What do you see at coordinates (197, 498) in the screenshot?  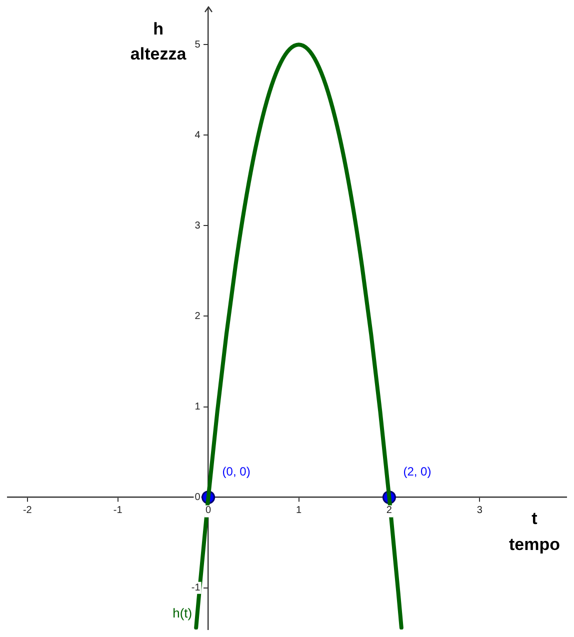 I see `y-tick-label: 0` at bounding box center [197, 498].